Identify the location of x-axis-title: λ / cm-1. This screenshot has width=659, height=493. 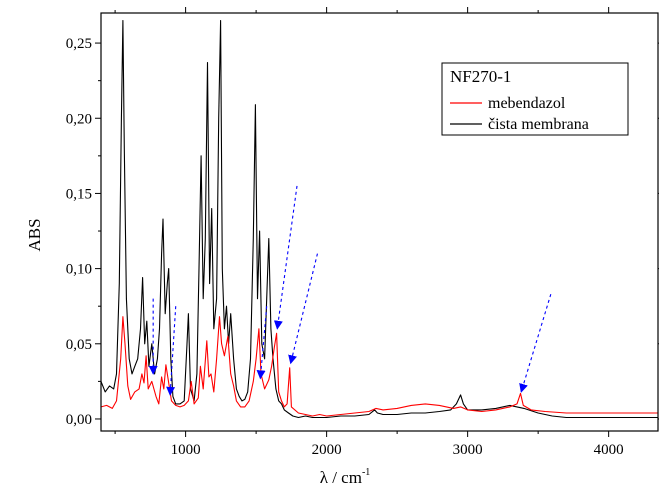
(345, 477).